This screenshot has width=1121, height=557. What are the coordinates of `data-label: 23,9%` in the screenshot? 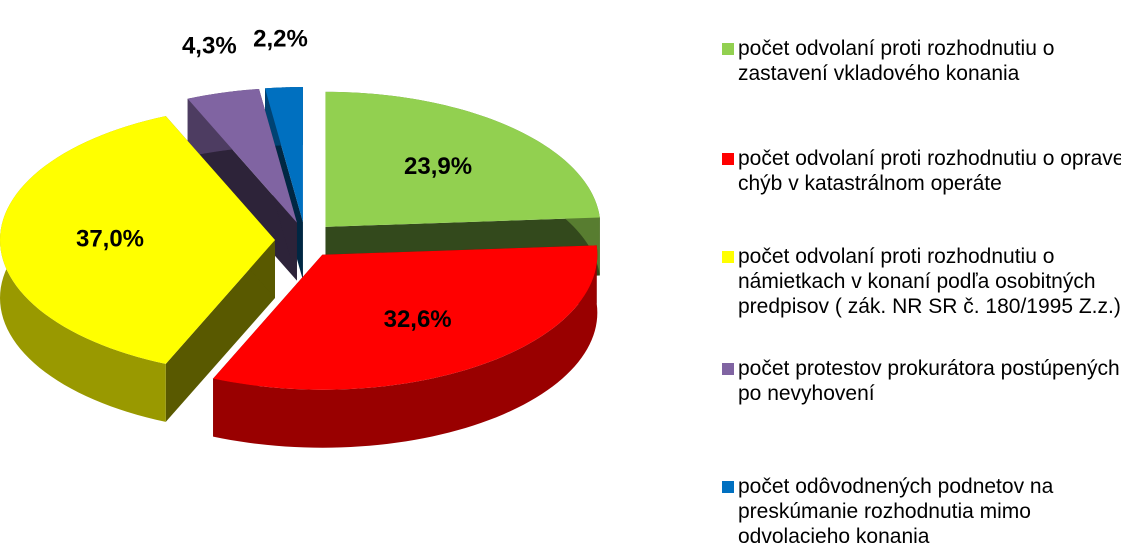 It's located at (438, 166).